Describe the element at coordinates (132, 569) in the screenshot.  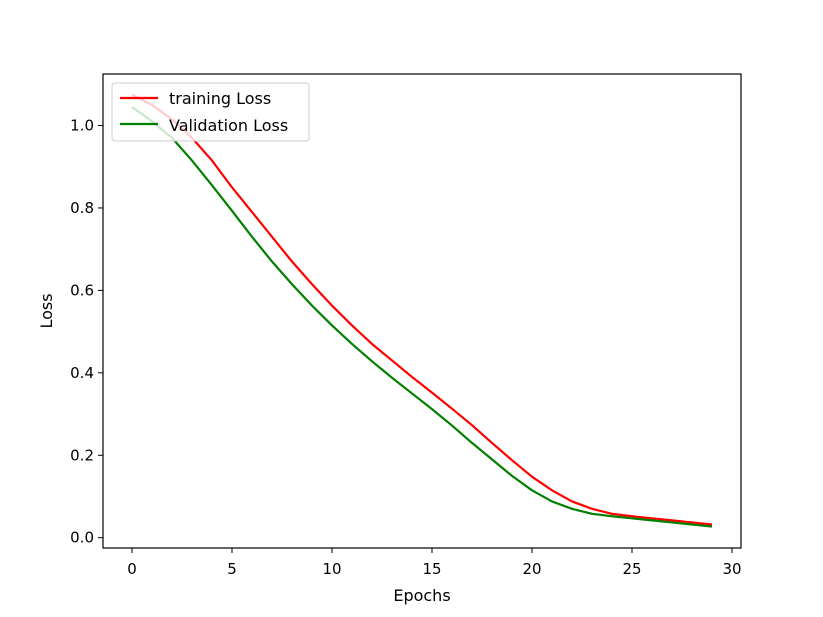
I see `x-tick-label: 0` at that location.